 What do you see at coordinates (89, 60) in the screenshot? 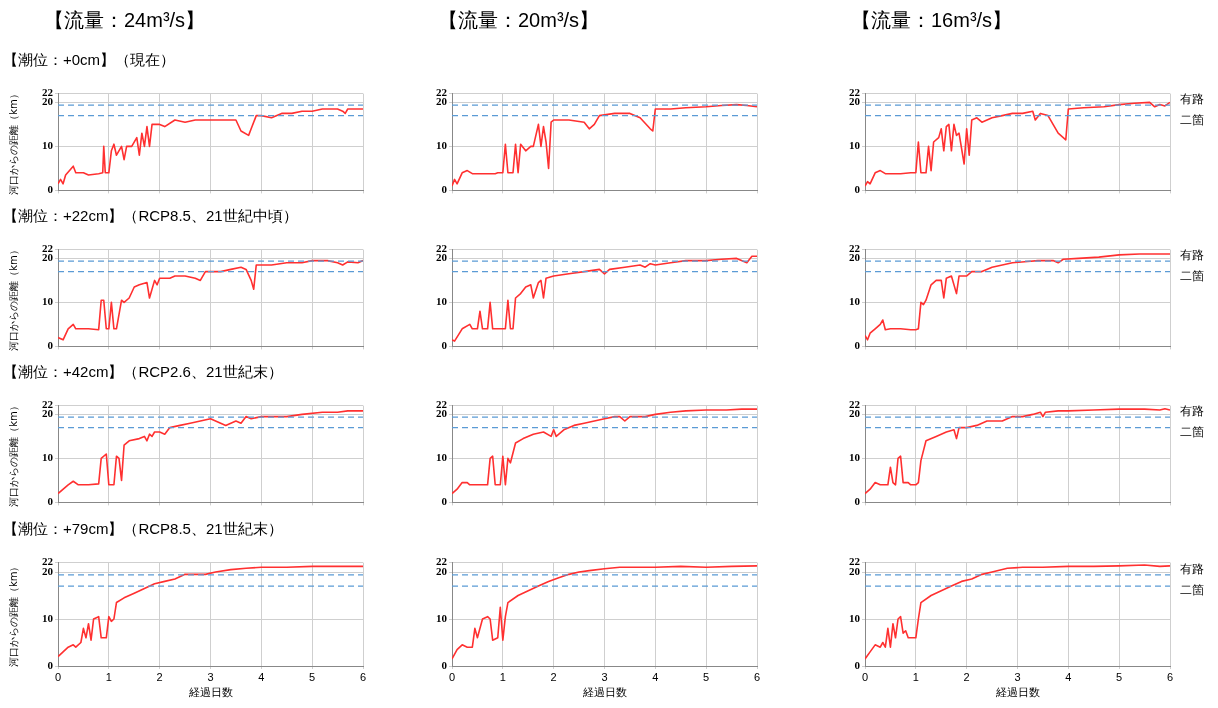
I see `chart-subtitle: 【潮位：+0cm】（現在）` at bounding box center [89, 60].